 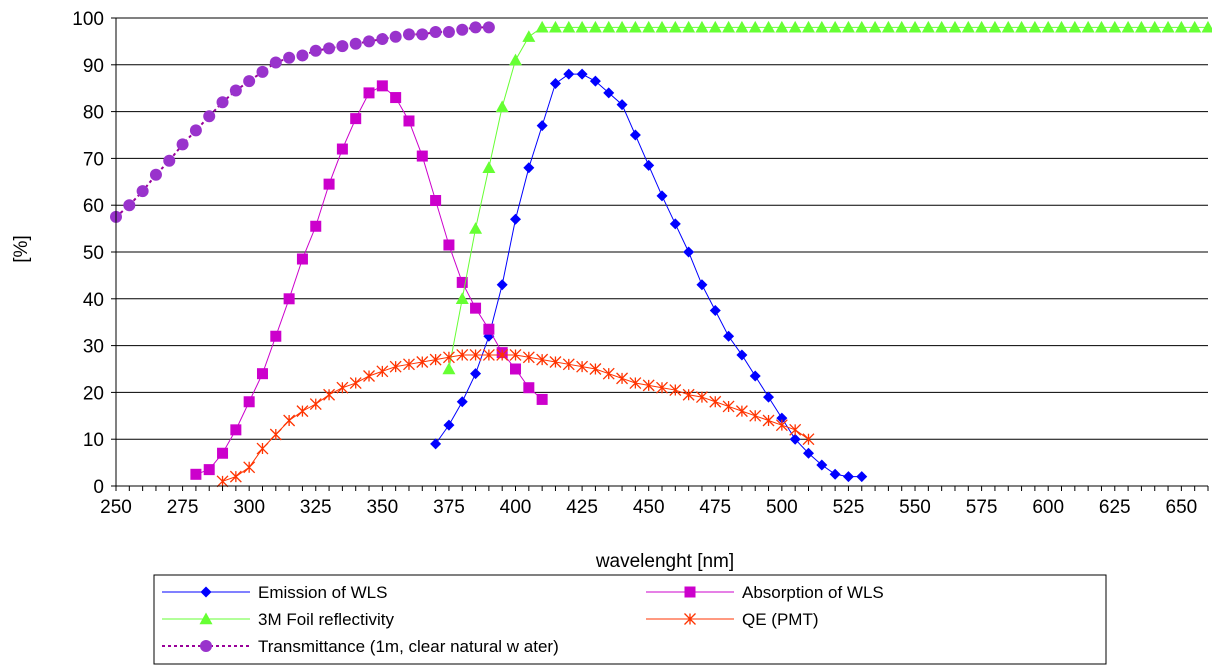 What do you see at coordinates (1048, 507) in the screenshot?
I see `x-tick-label: 600` at bounding box center [1048, 507].